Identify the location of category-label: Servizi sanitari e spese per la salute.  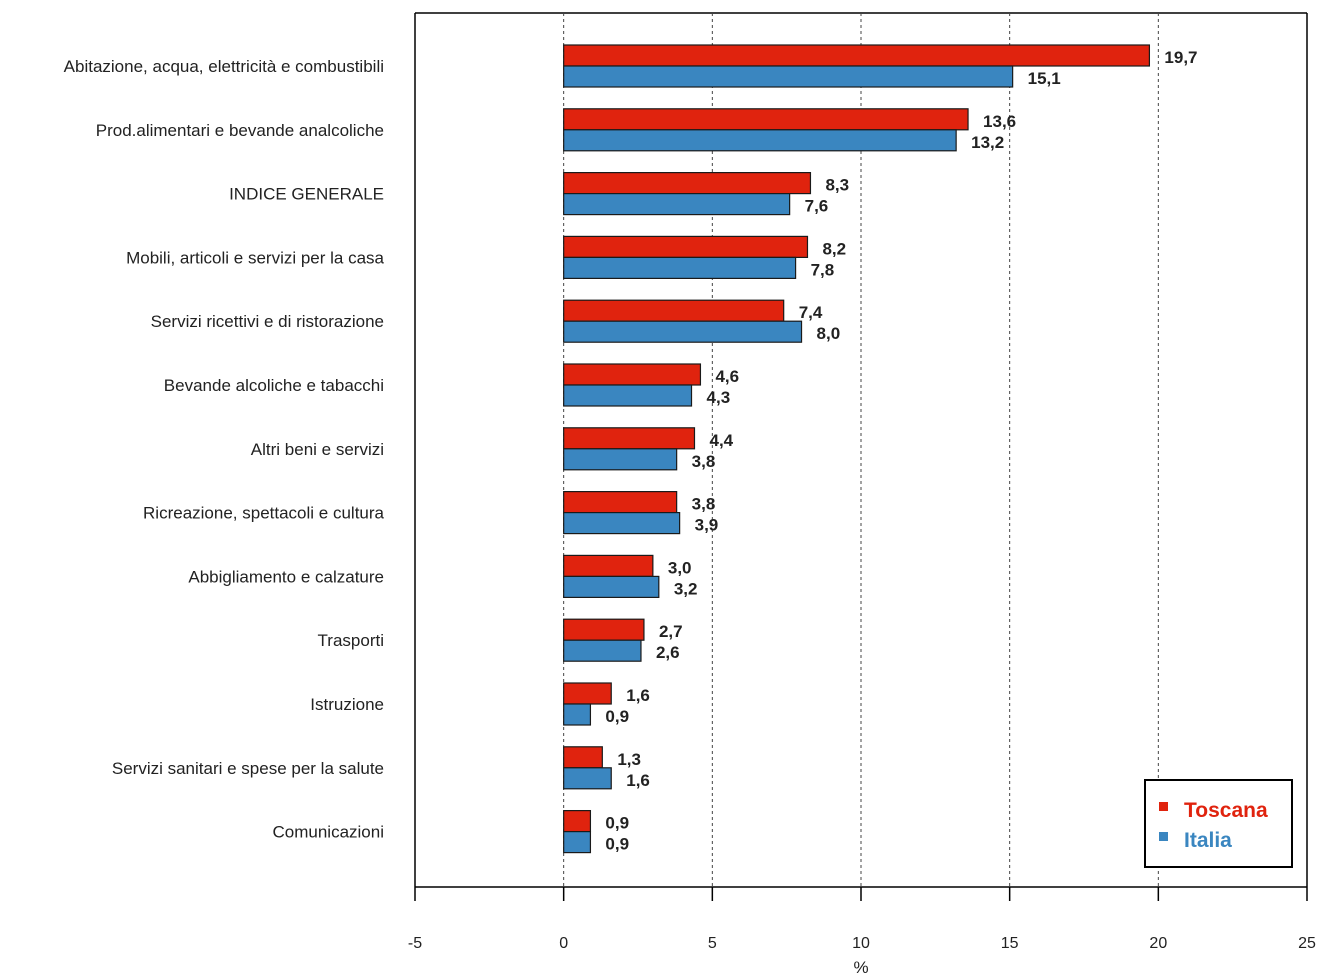
(248, 768).